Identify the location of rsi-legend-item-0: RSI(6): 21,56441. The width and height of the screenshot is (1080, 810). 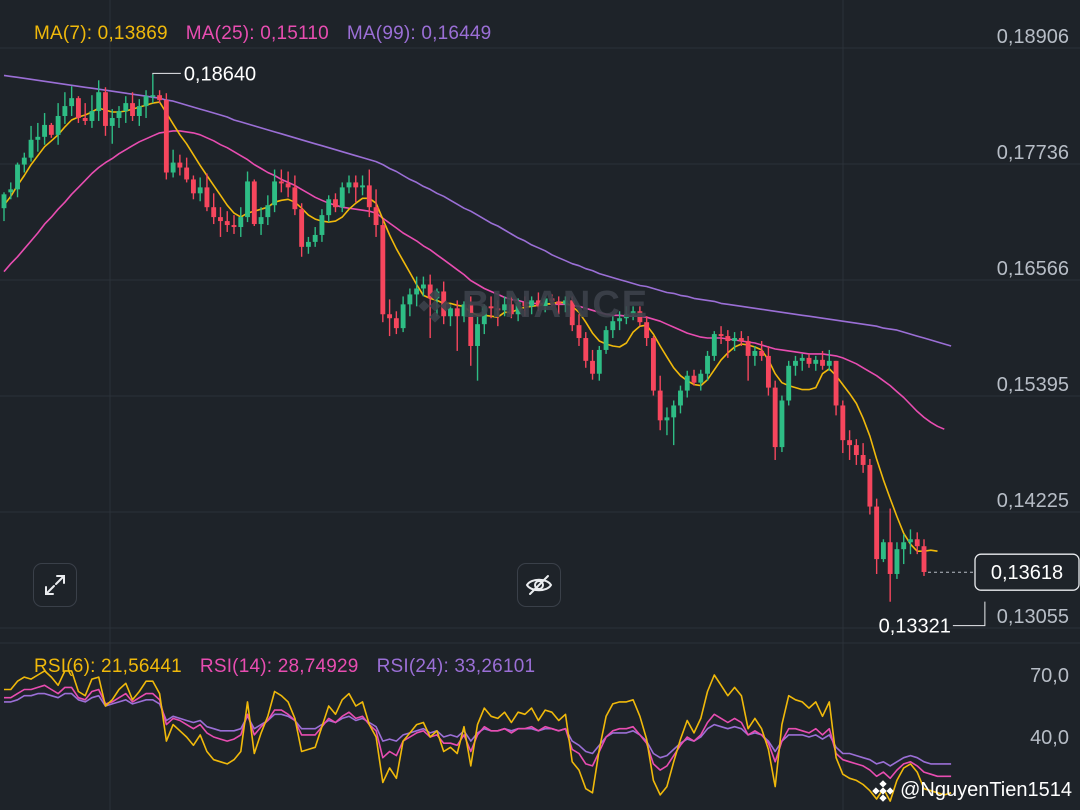
(108, 666).